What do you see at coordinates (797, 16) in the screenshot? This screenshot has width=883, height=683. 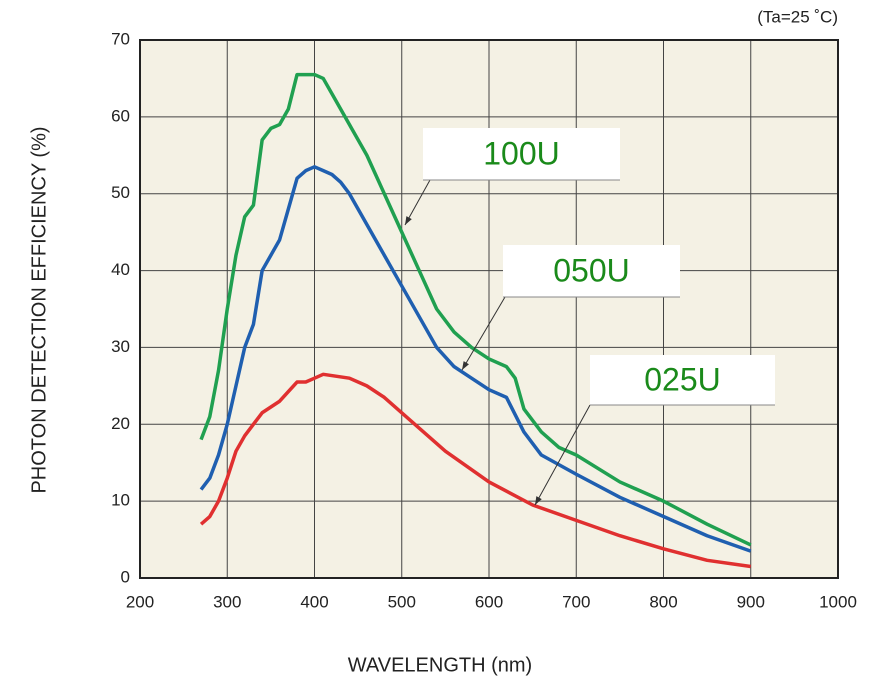 I see `annotation: (Ta=25 ˚C)` at bounding box center [797, 16].